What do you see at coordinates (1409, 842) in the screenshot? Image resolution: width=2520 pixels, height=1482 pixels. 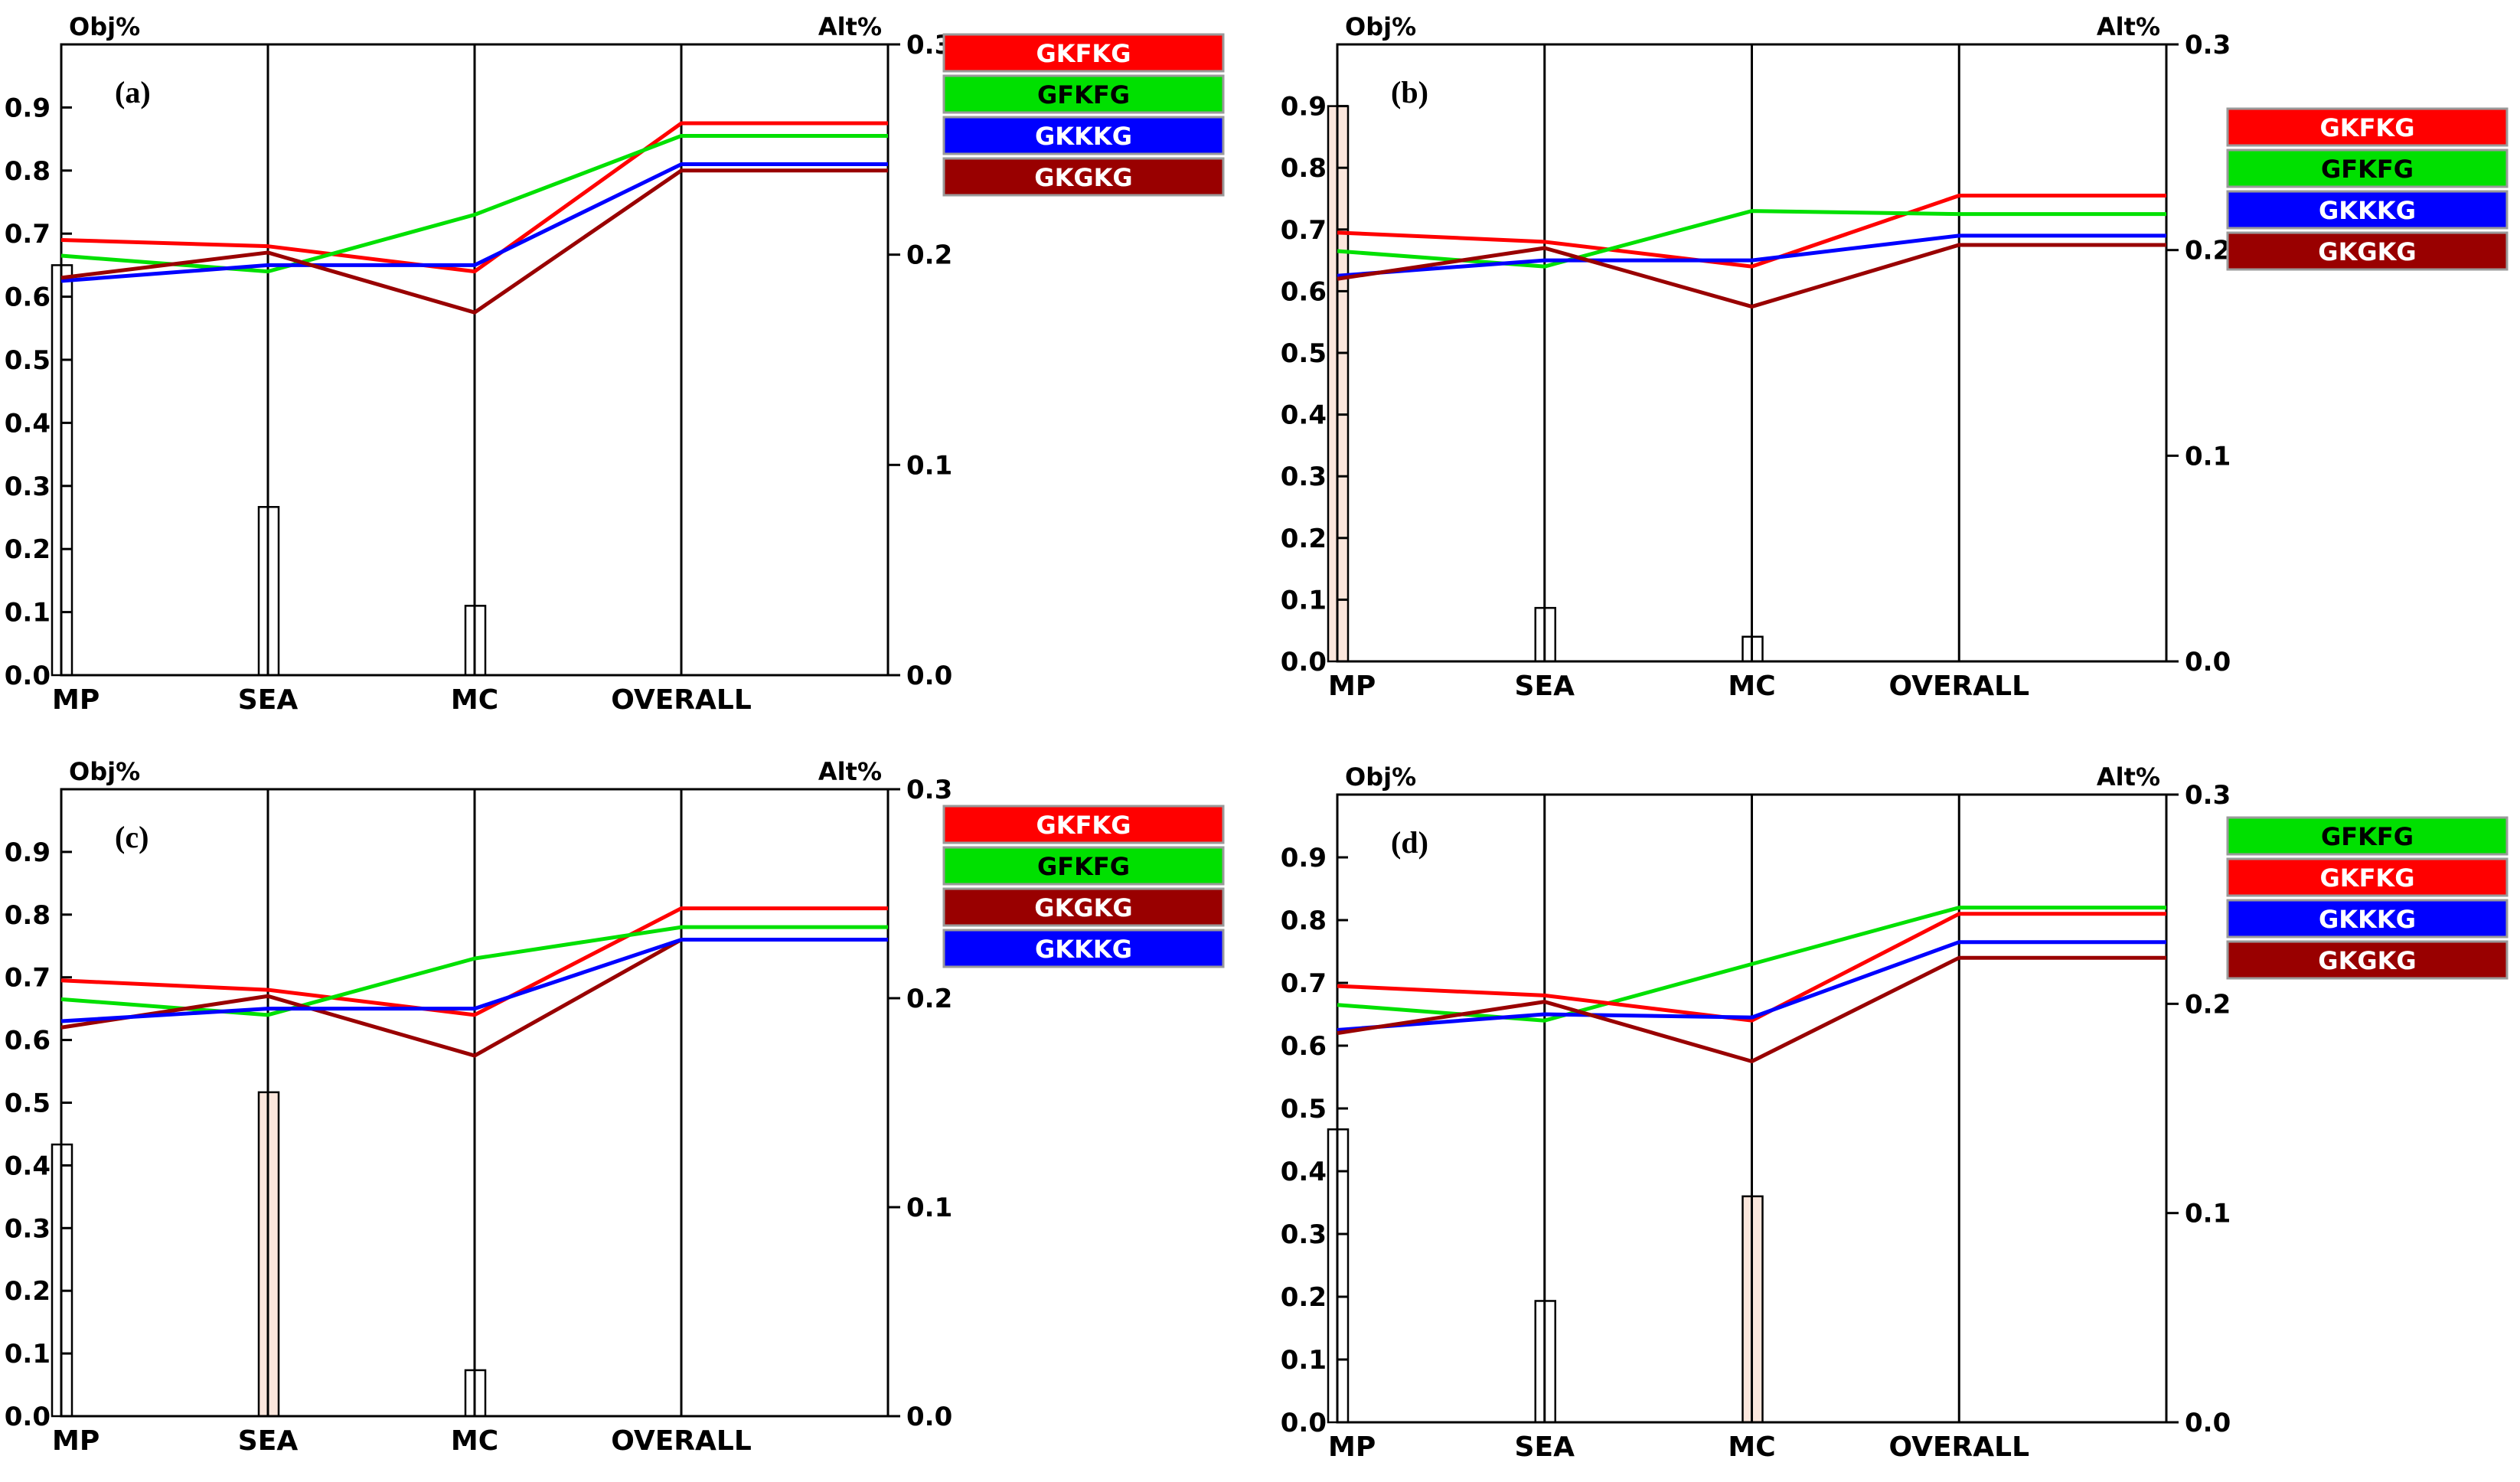 I see `panel-label: (d)` at bounding box center [1409, 842].